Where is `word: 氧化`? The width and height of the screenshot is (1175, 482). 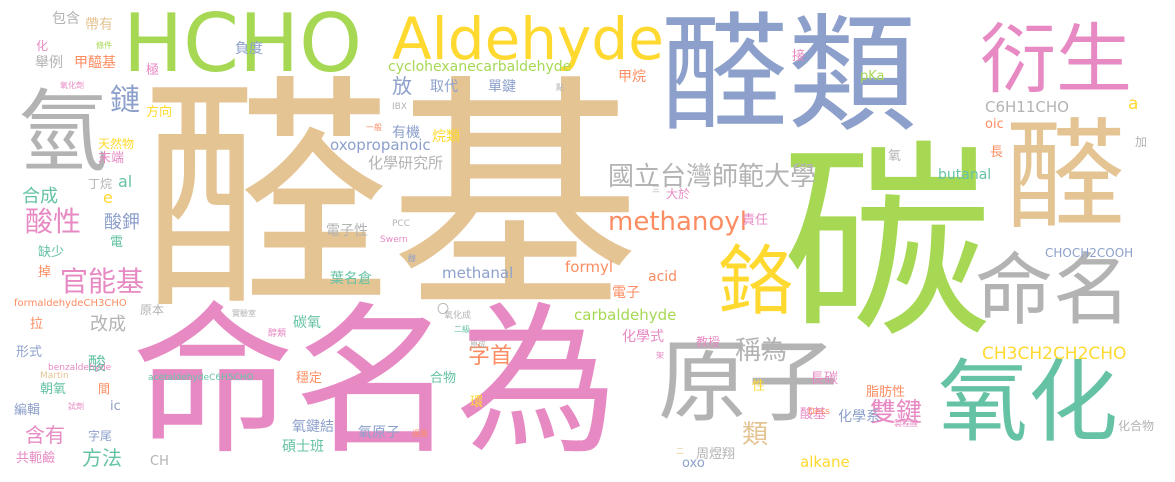
word: 氧化 is located at coordinates (1028, 402).